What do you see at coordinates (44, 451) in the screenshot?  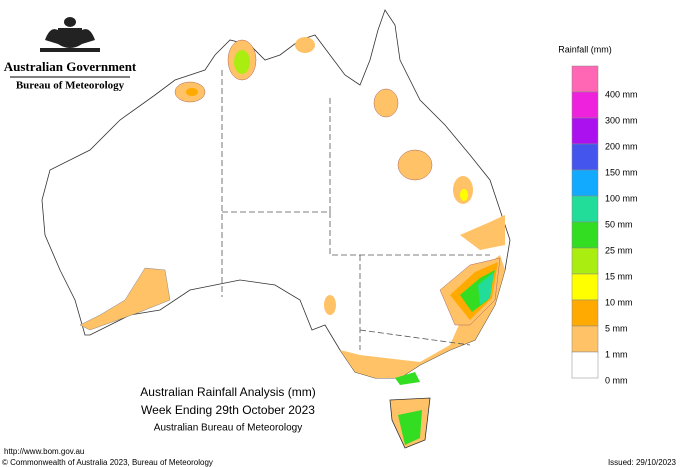 I see `url: http://www.bom.gov.au` at bounding box center [44, 451].